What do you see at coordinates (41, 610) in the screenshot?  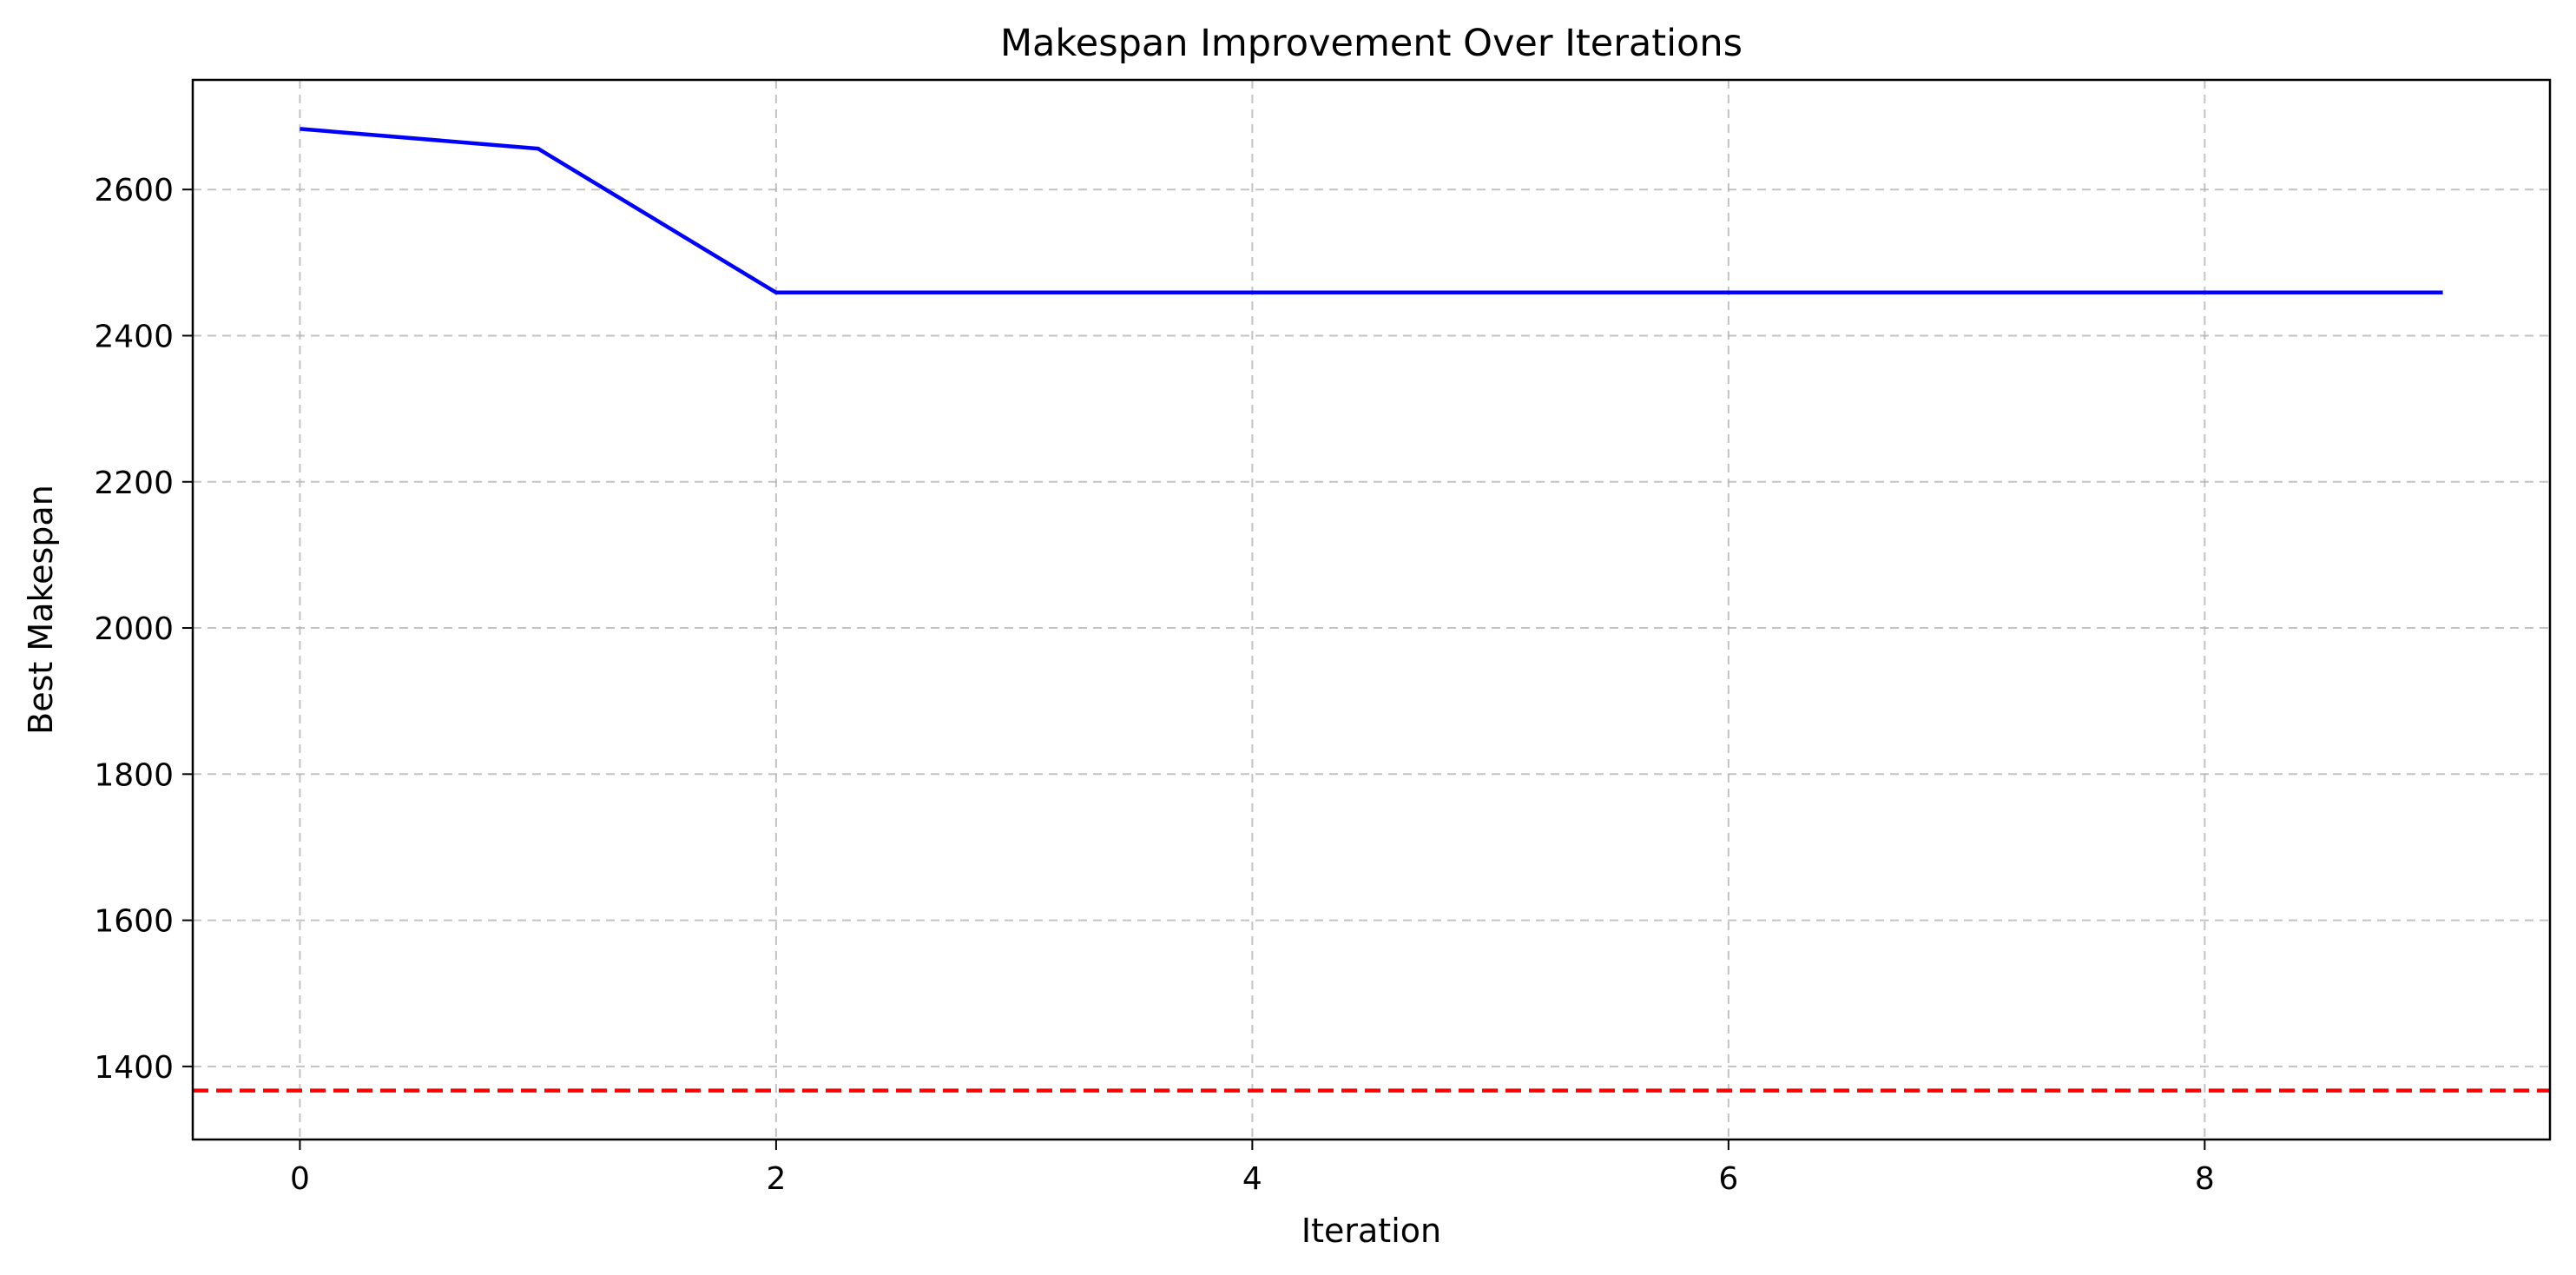 I see `y-axis-label: Best Makespan` at bounding box center [41, 610].